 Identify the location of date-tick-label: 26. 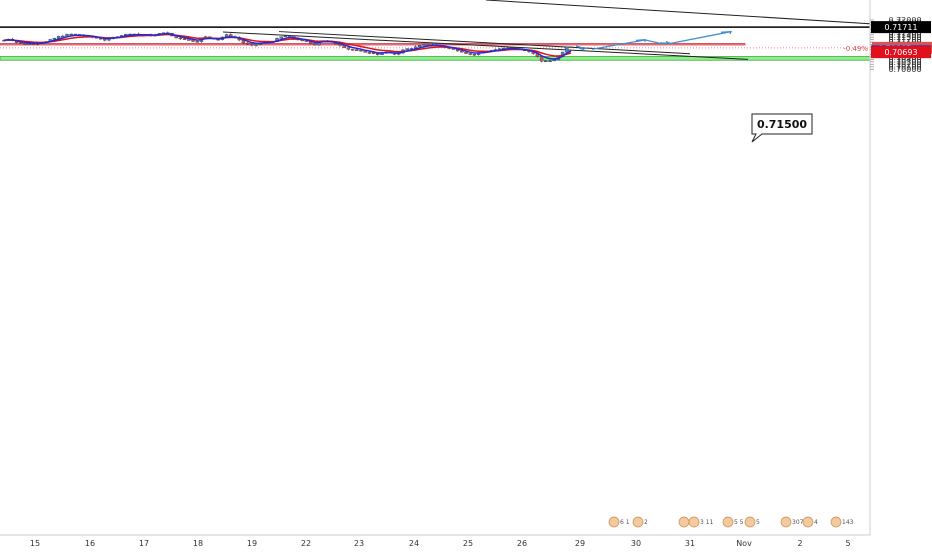
(522, 543).